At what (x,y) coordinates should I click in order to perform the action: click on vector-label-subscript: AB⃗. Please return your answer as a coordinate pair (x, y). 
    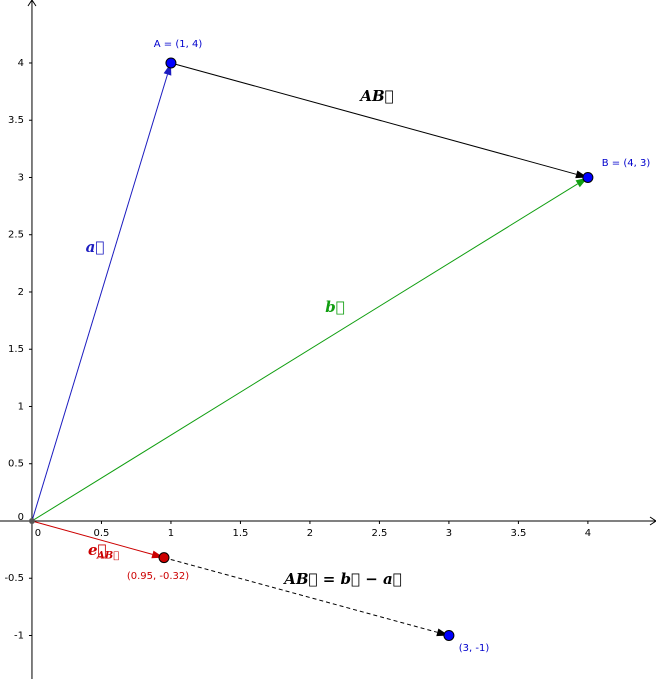
    Looking at the image, I should click on (107, 556).